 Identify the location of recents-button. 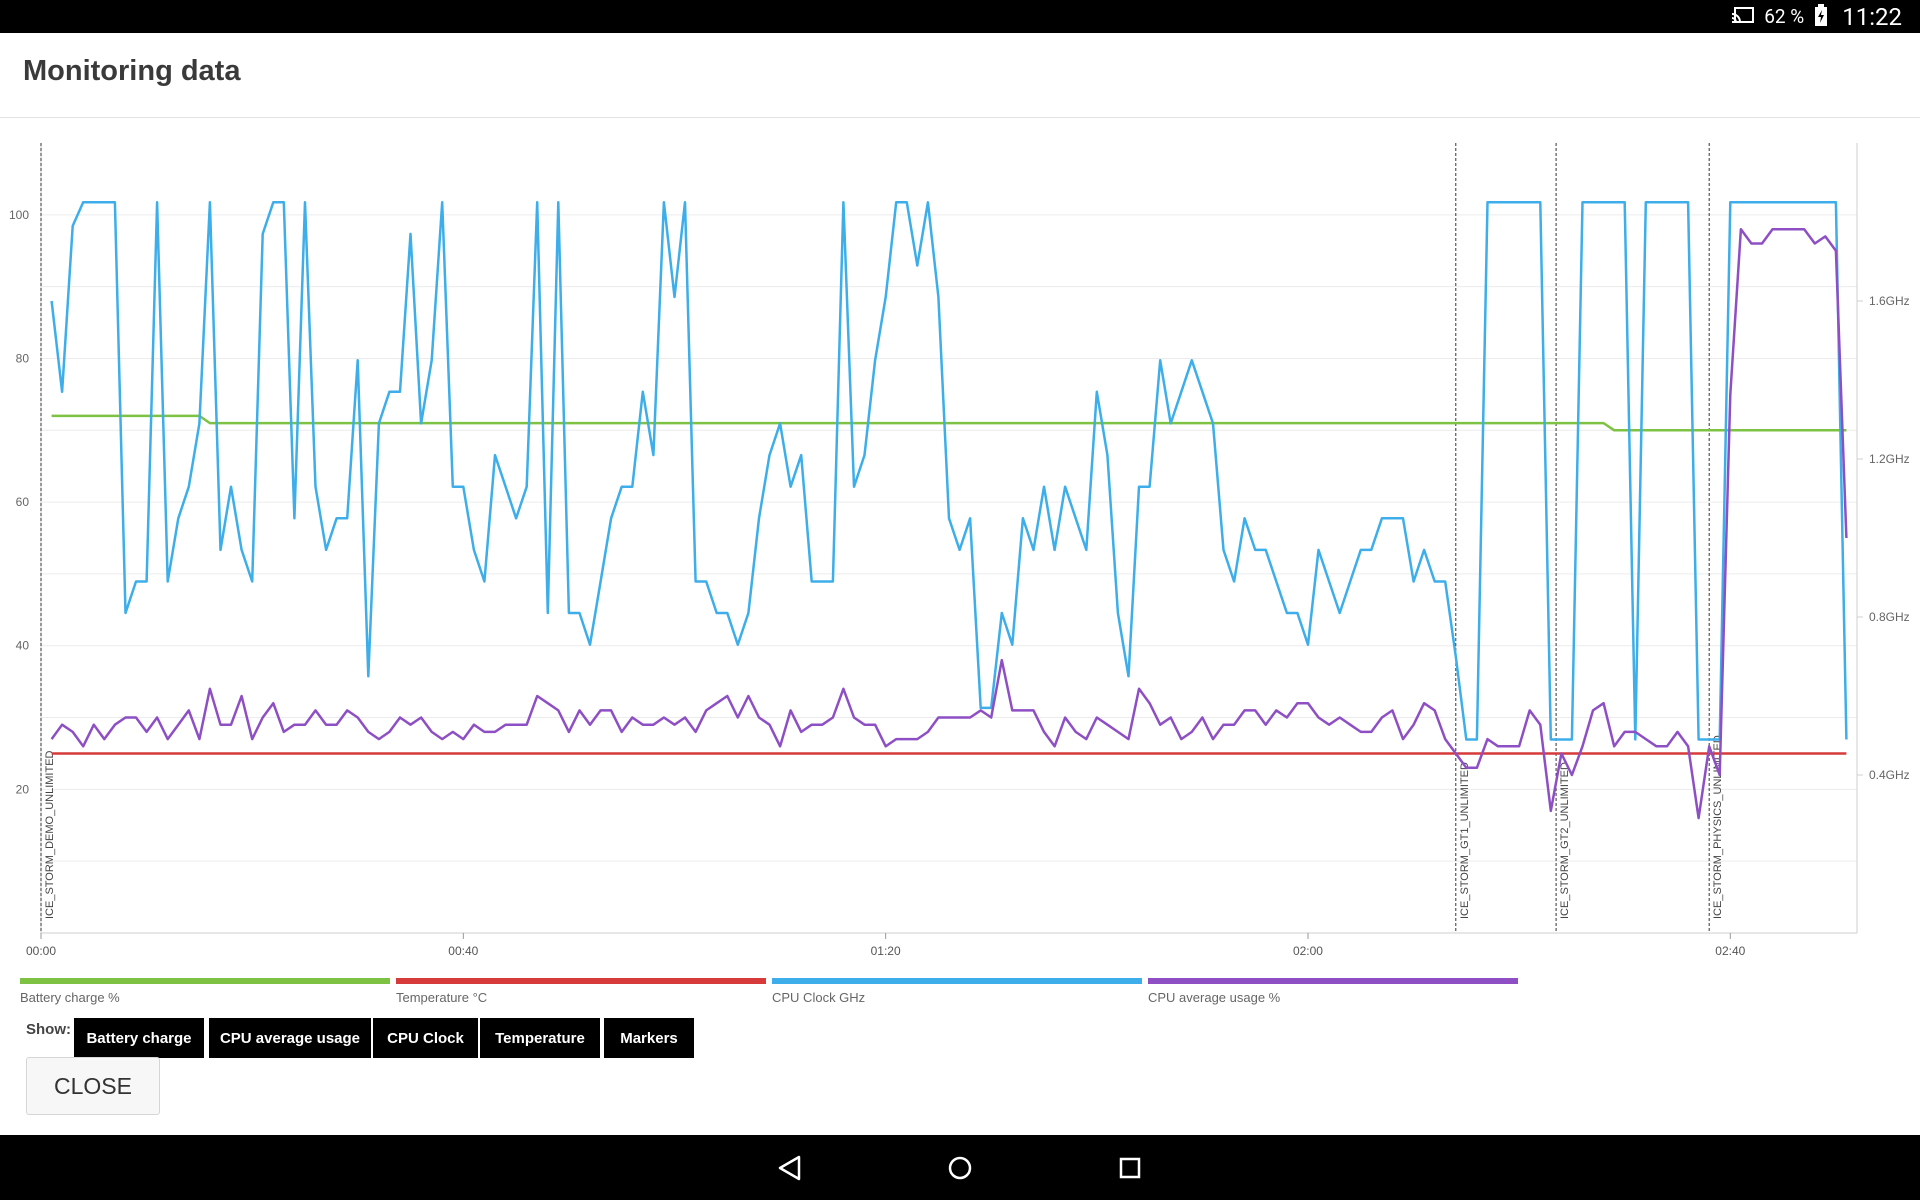
(1130, 1167).